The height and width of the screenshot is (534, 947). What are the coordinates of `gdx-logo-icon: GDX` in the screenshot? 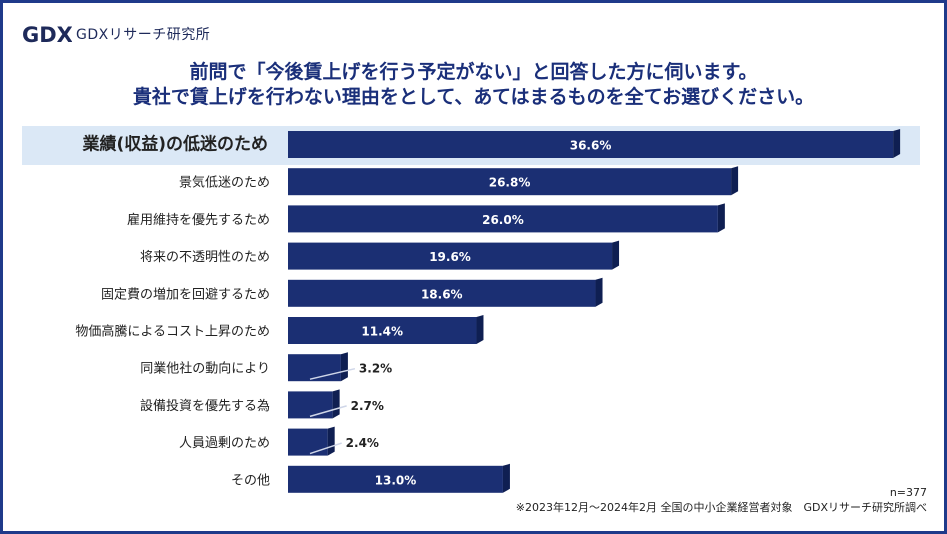 It's located at (47, 34).